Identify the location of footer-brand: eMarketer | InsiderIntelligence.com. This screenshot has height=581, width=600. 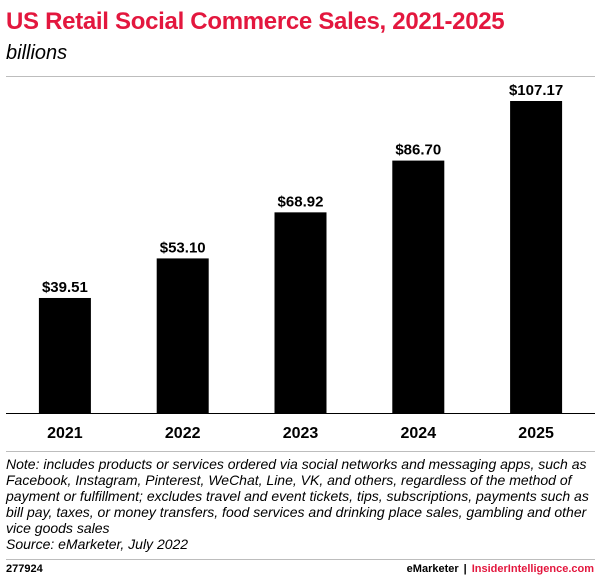
(500, 569).